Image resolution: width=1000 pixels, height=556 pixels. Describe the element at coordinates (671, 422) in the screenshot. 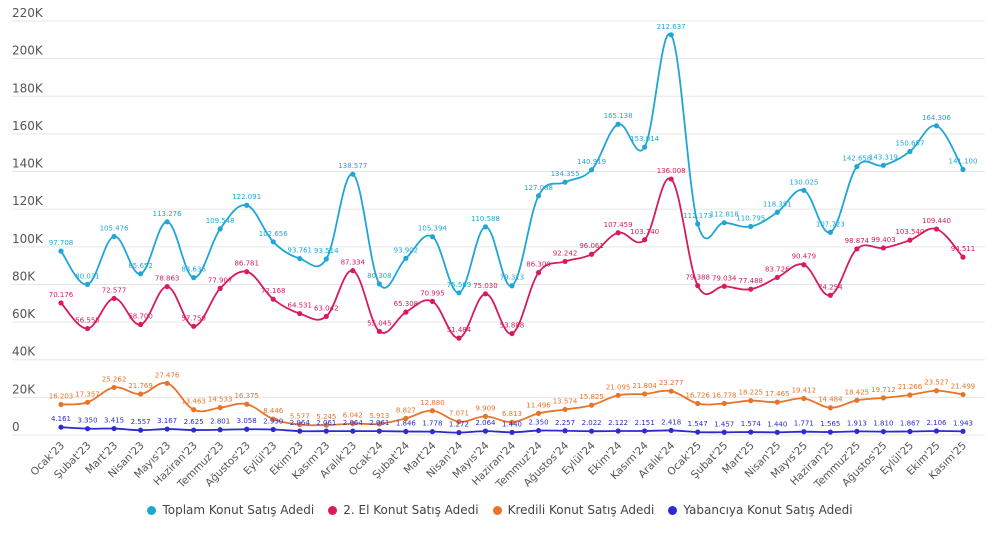

I see `data-label: 2.418` at that location.